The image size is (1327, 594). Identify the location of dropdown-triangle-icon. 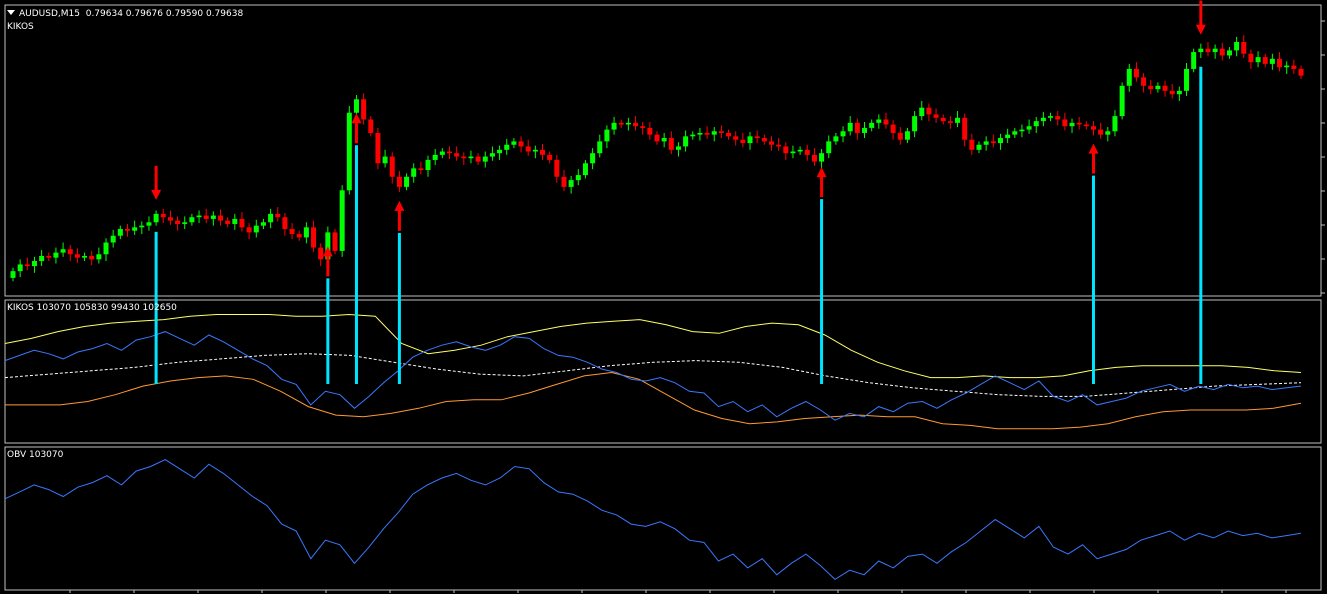
(11, 12).